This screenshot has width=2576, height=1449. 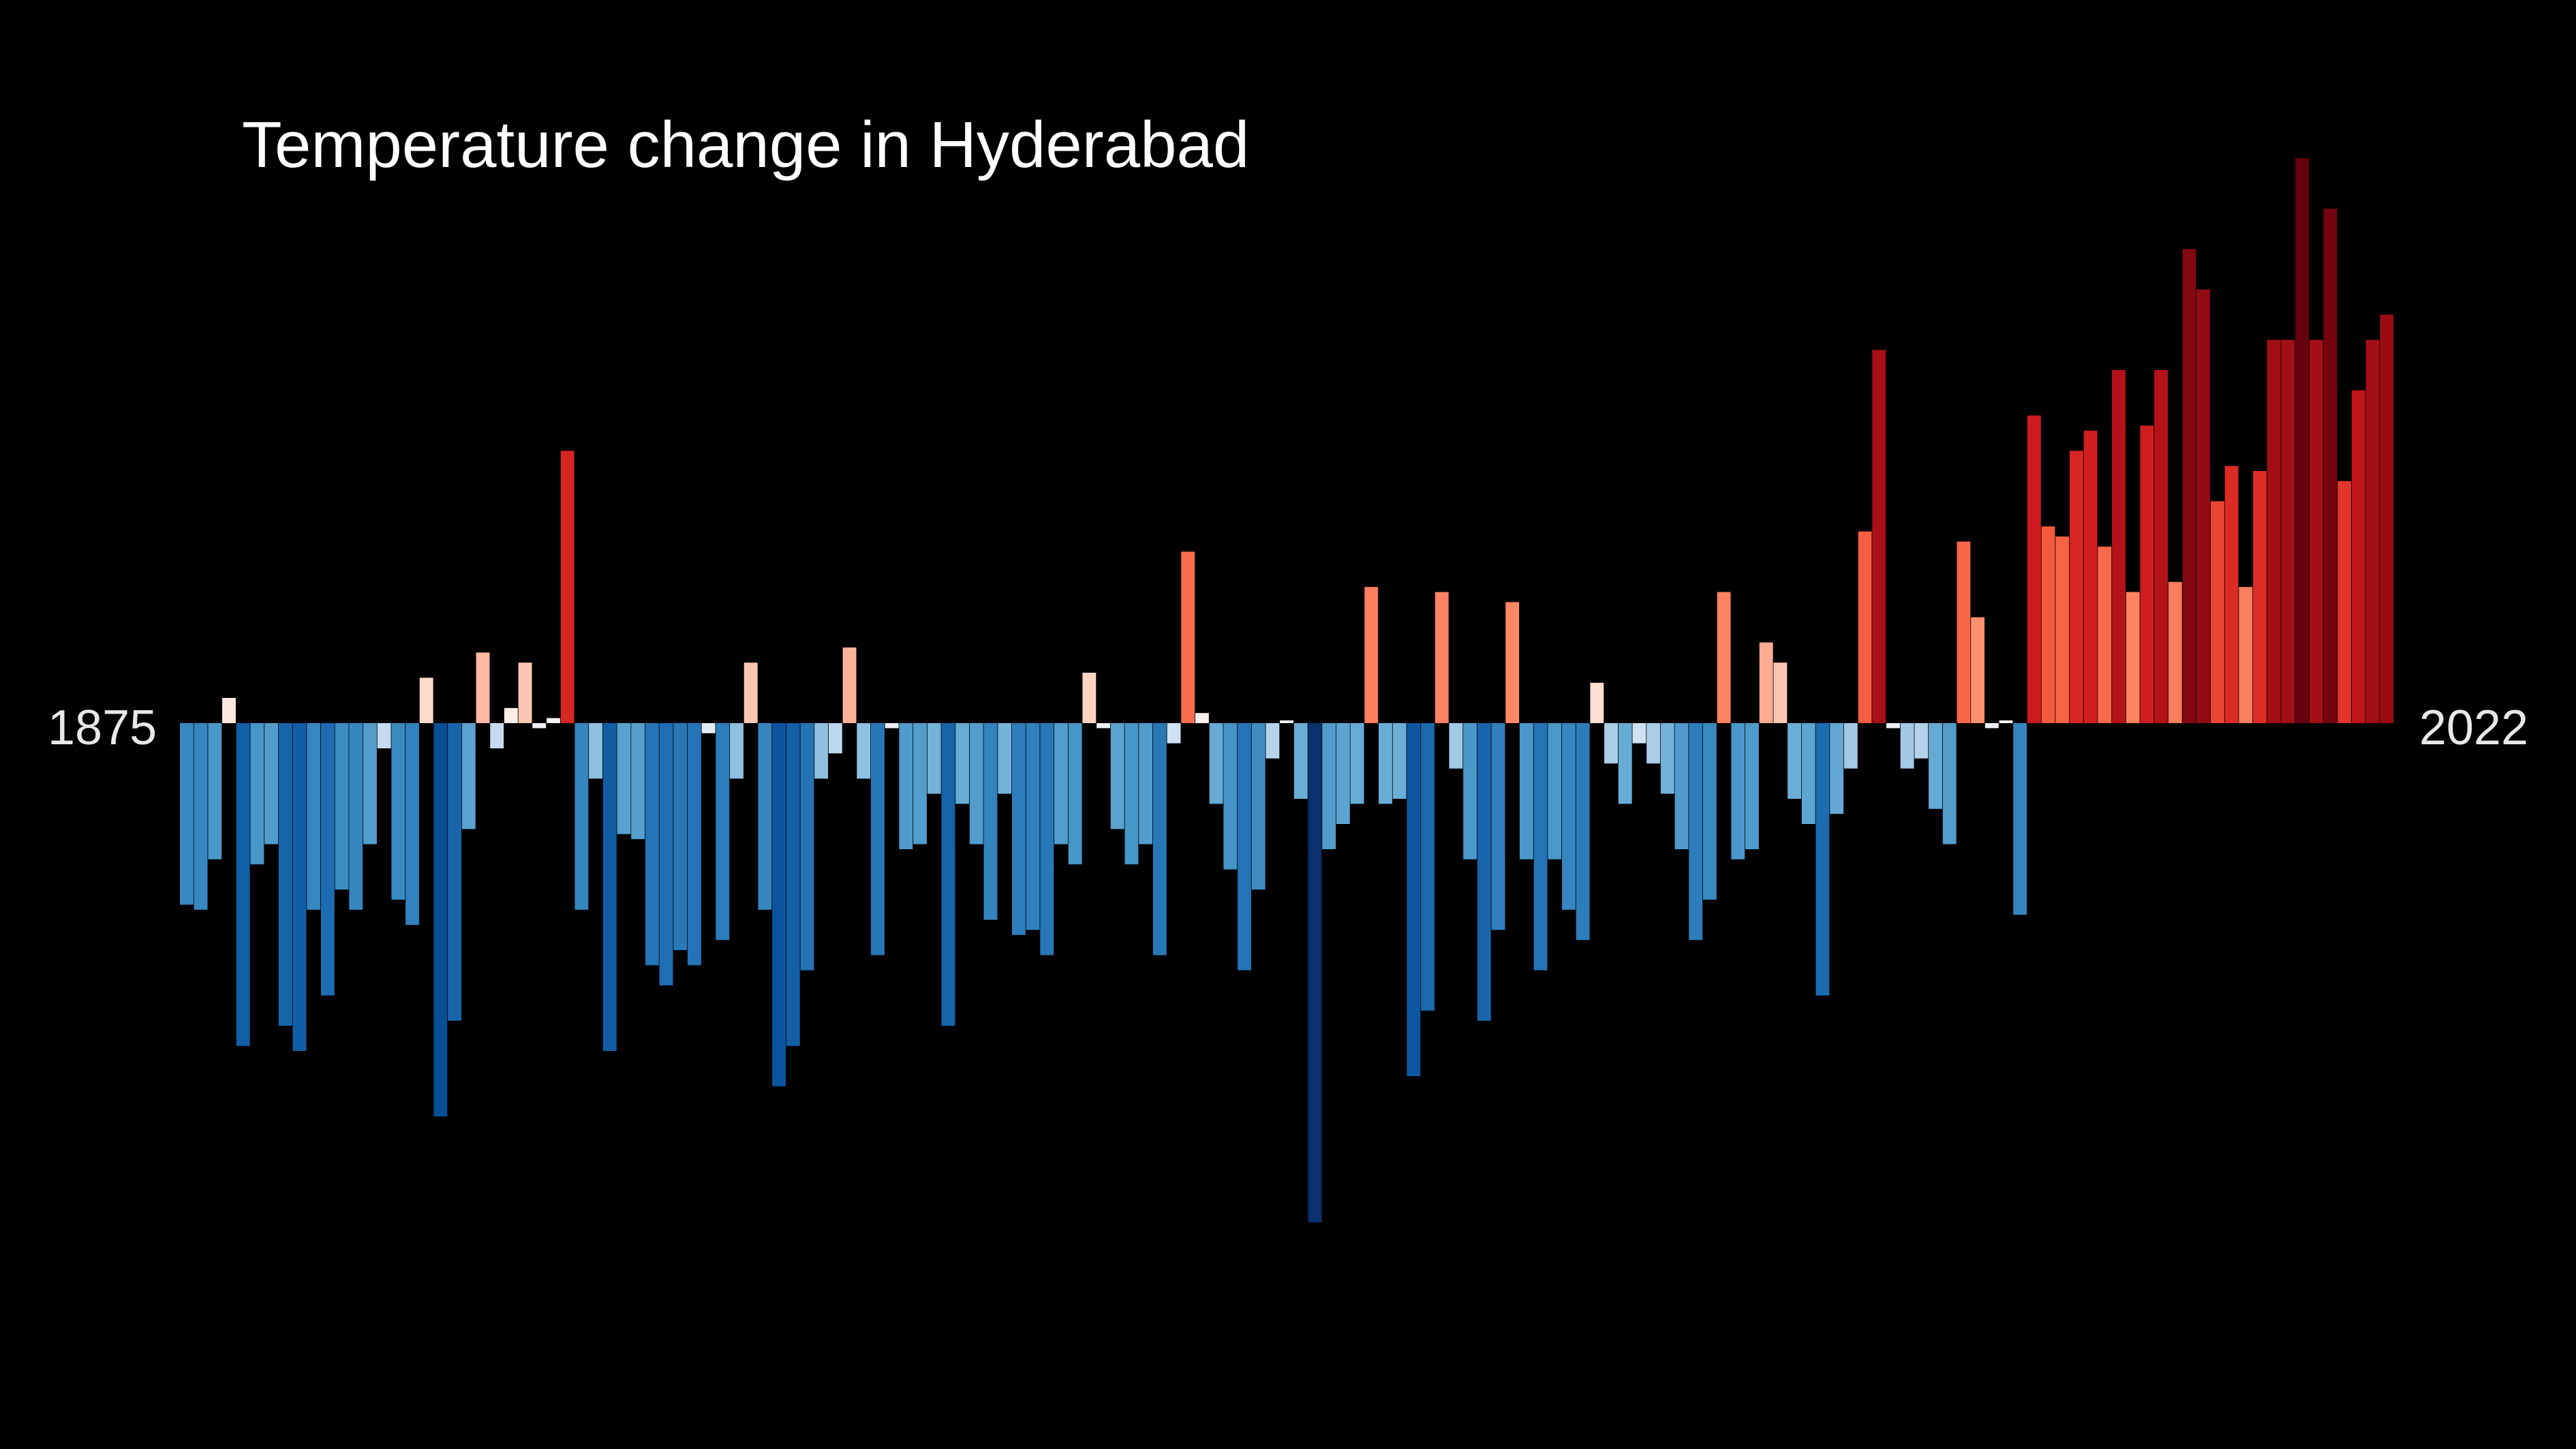 I want to click on bar-year-1937, so click(x=1061, y=783).